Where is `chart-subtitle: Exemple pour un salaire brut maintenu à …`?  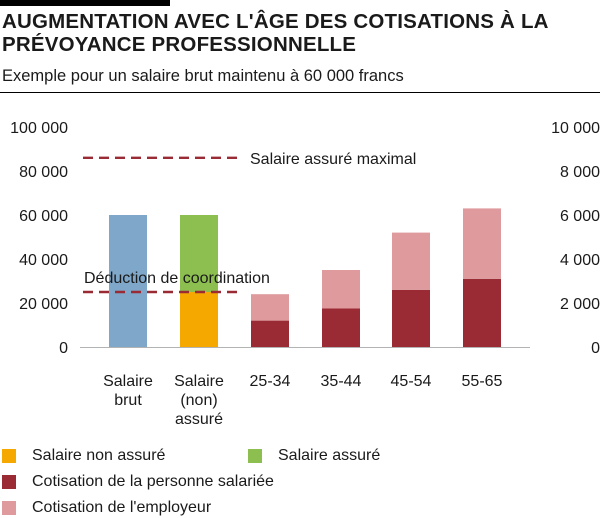
chart-subtitle: Exemple pour un salaire brut maintenu à … is located at coordinates (203, 76).